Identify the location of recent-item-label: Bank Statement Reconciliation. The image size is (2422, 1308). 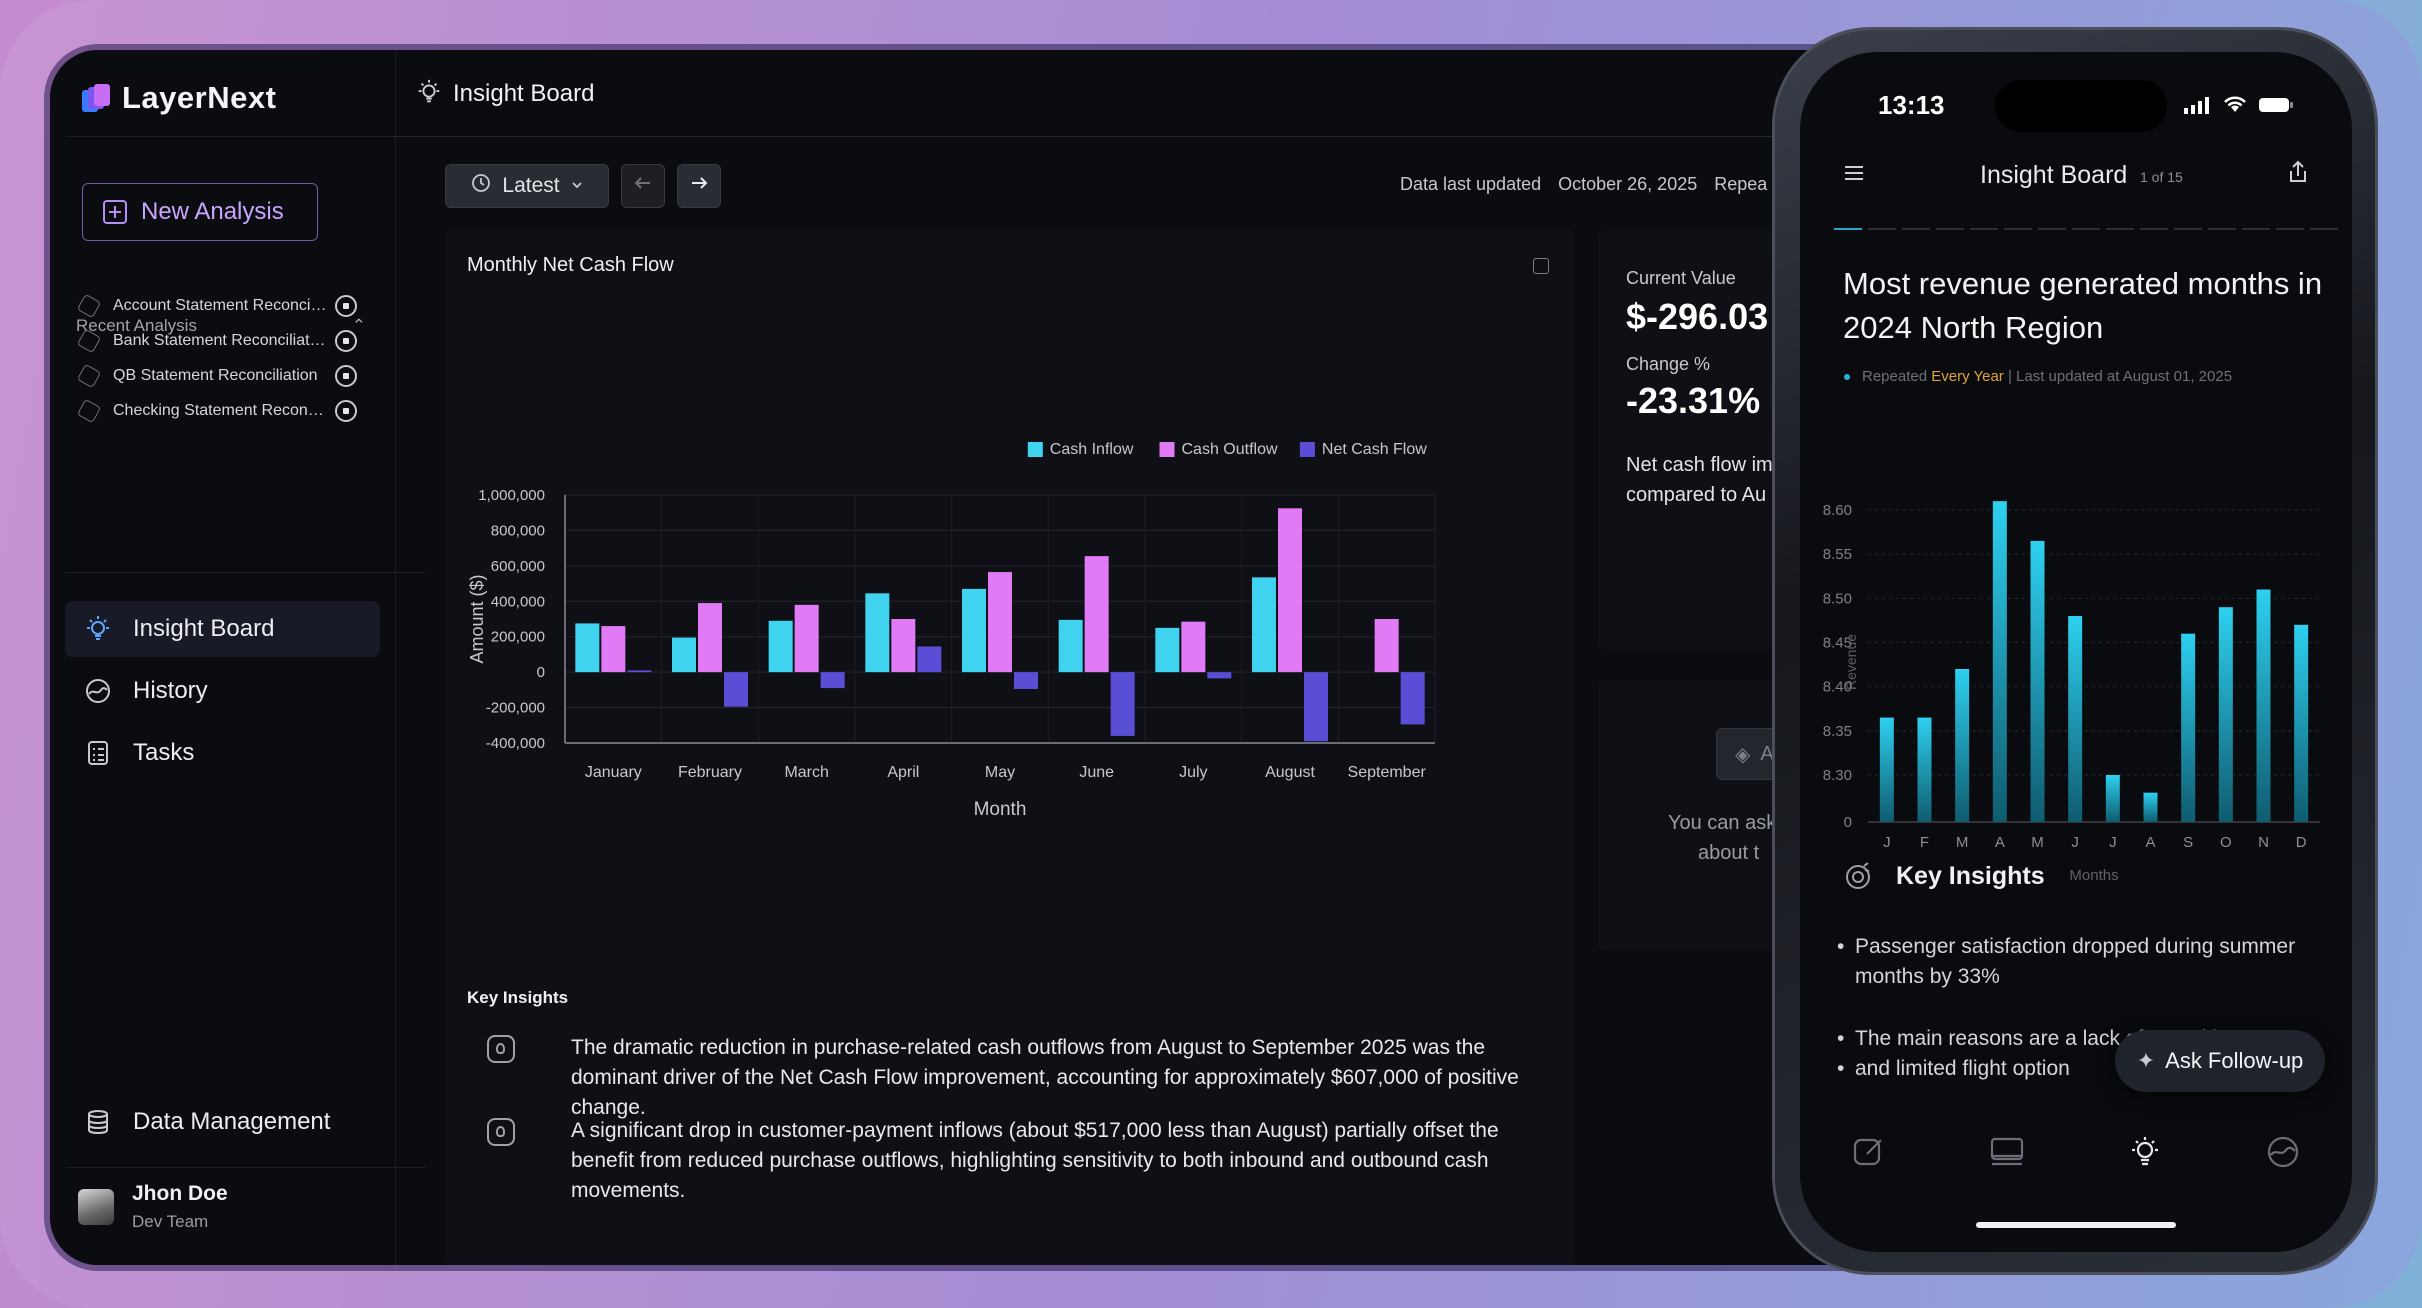
(221, 340).